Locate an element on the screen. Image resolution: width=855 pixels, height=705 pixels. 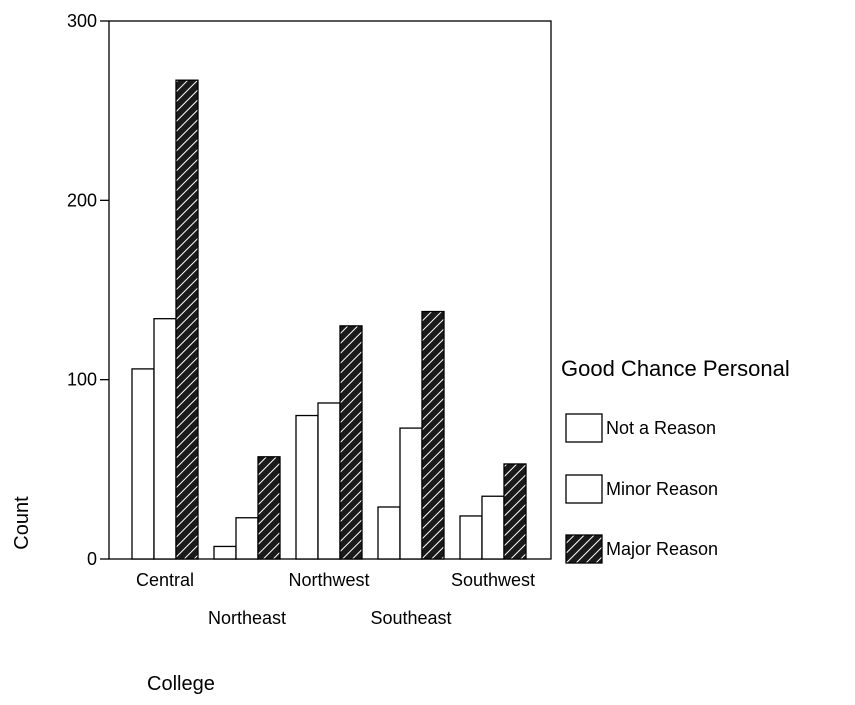
bar-major-reason-northwest is located at coordinates (351, 442).